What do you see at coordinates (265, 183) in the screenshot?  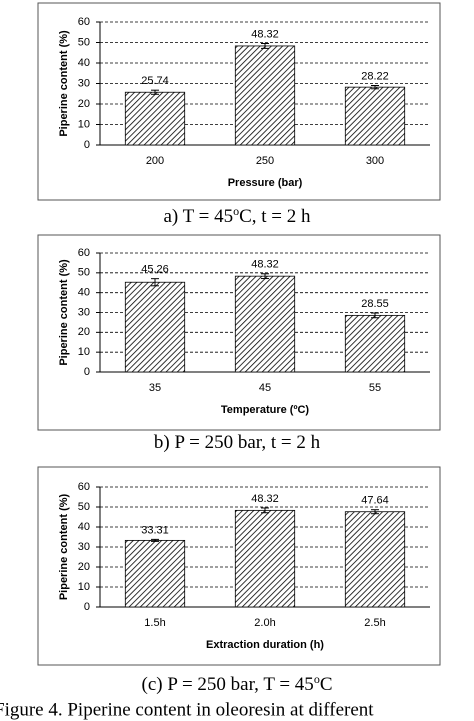 I see `x-axis-title: Pressure (bar)` at bounding box center [265, 183].